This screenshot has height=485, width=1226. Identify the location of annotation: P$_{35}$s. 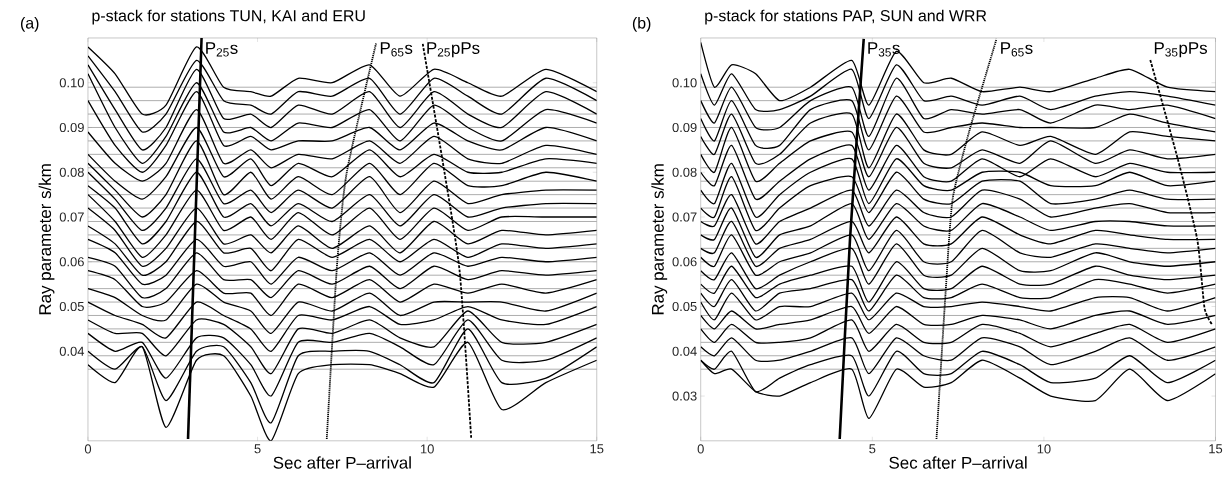
(884, 49).